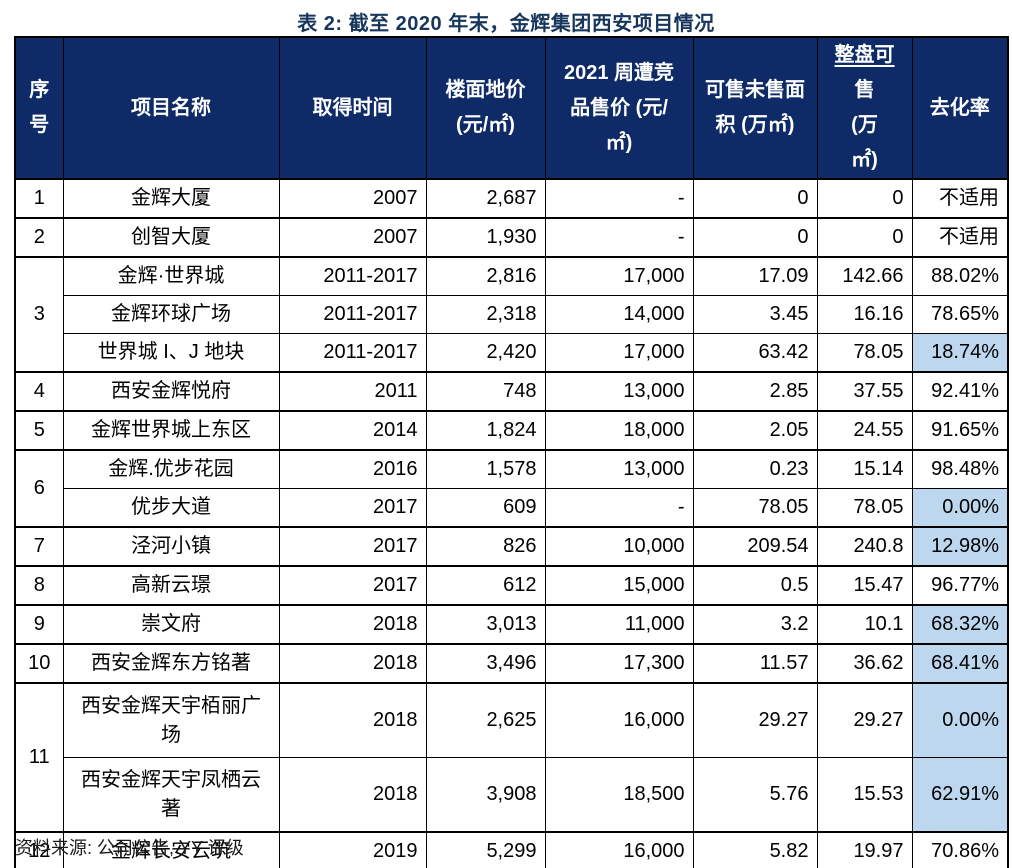  What do you see at coordinates (485, 276) in the screenshot?
I see `cell-land: 2,816` at bounding box center [485, 276].